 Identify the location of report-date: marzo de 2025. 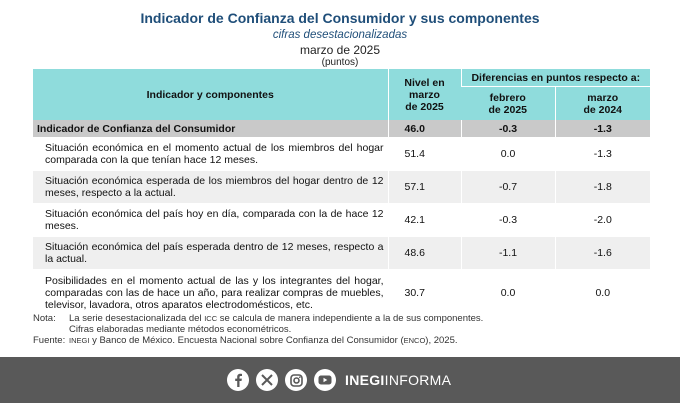
(340, 50).